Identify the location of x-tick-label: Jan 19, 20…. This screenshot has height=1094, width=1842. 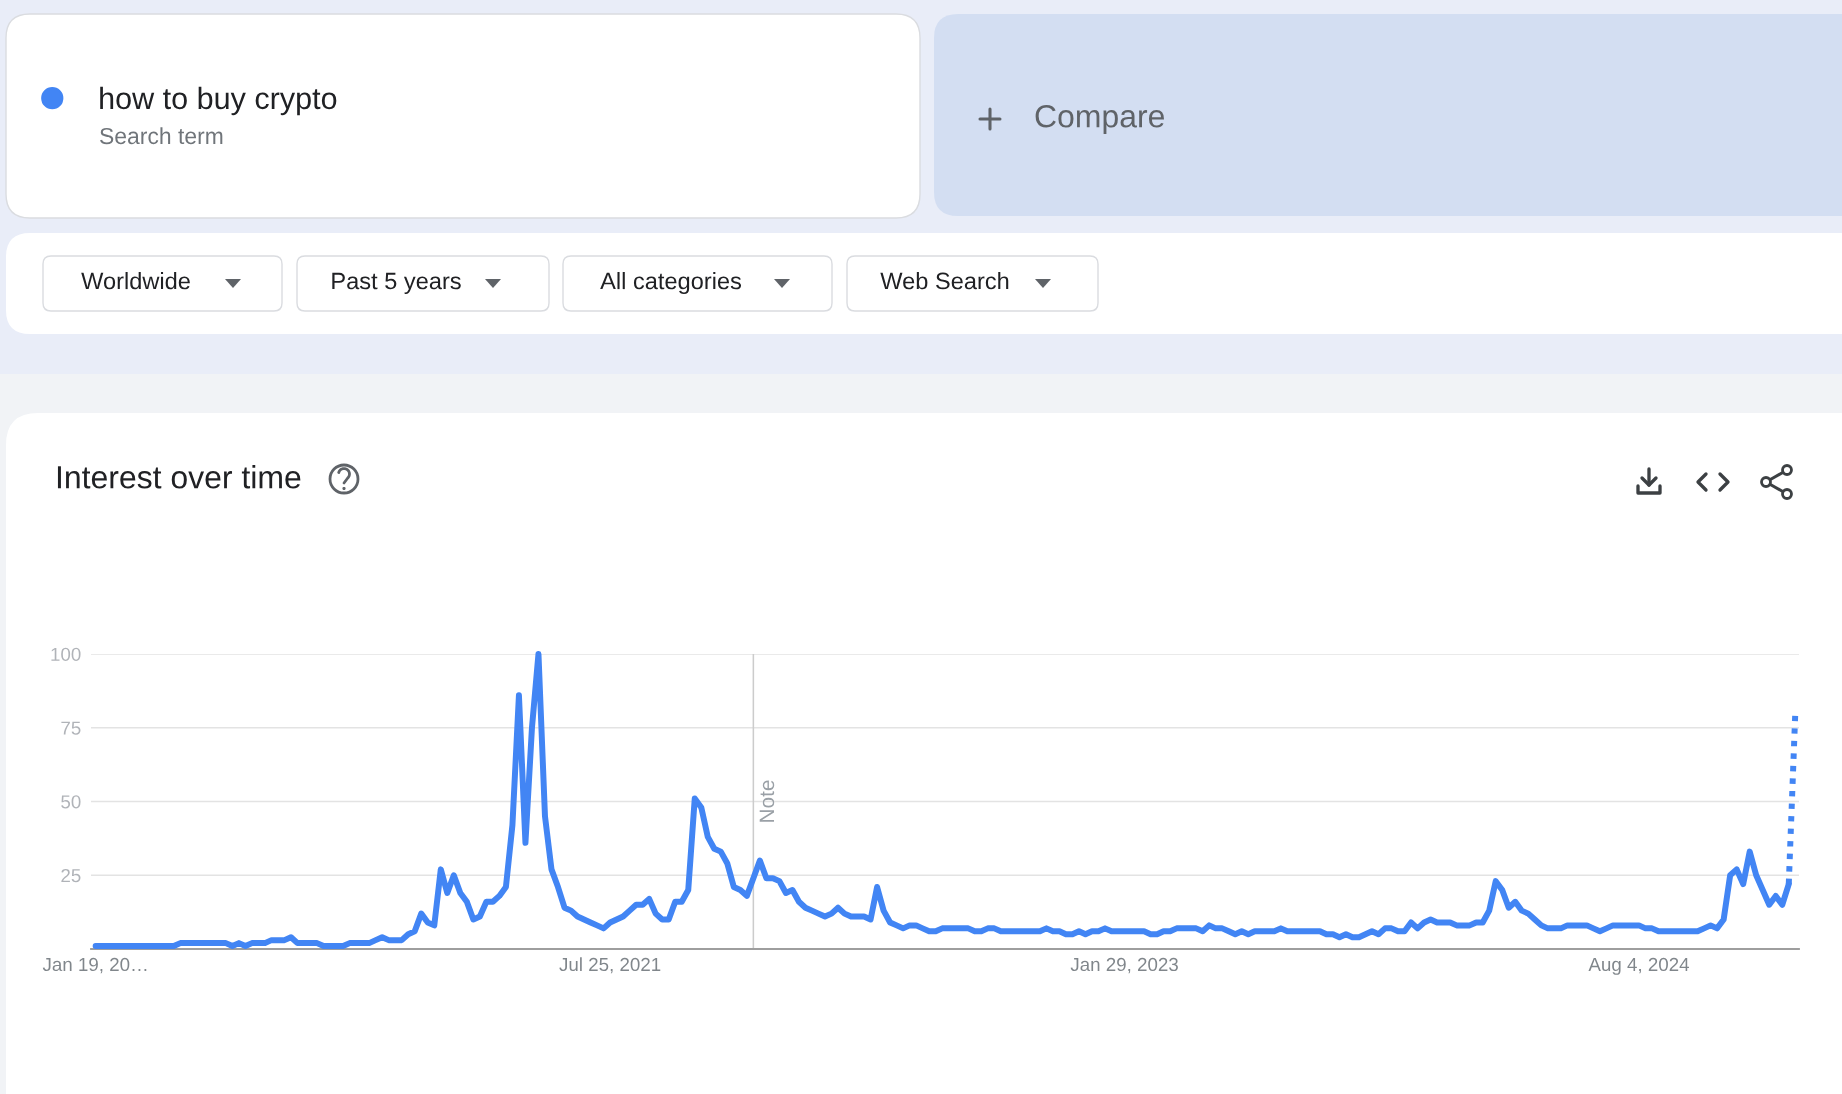
(94, 965).